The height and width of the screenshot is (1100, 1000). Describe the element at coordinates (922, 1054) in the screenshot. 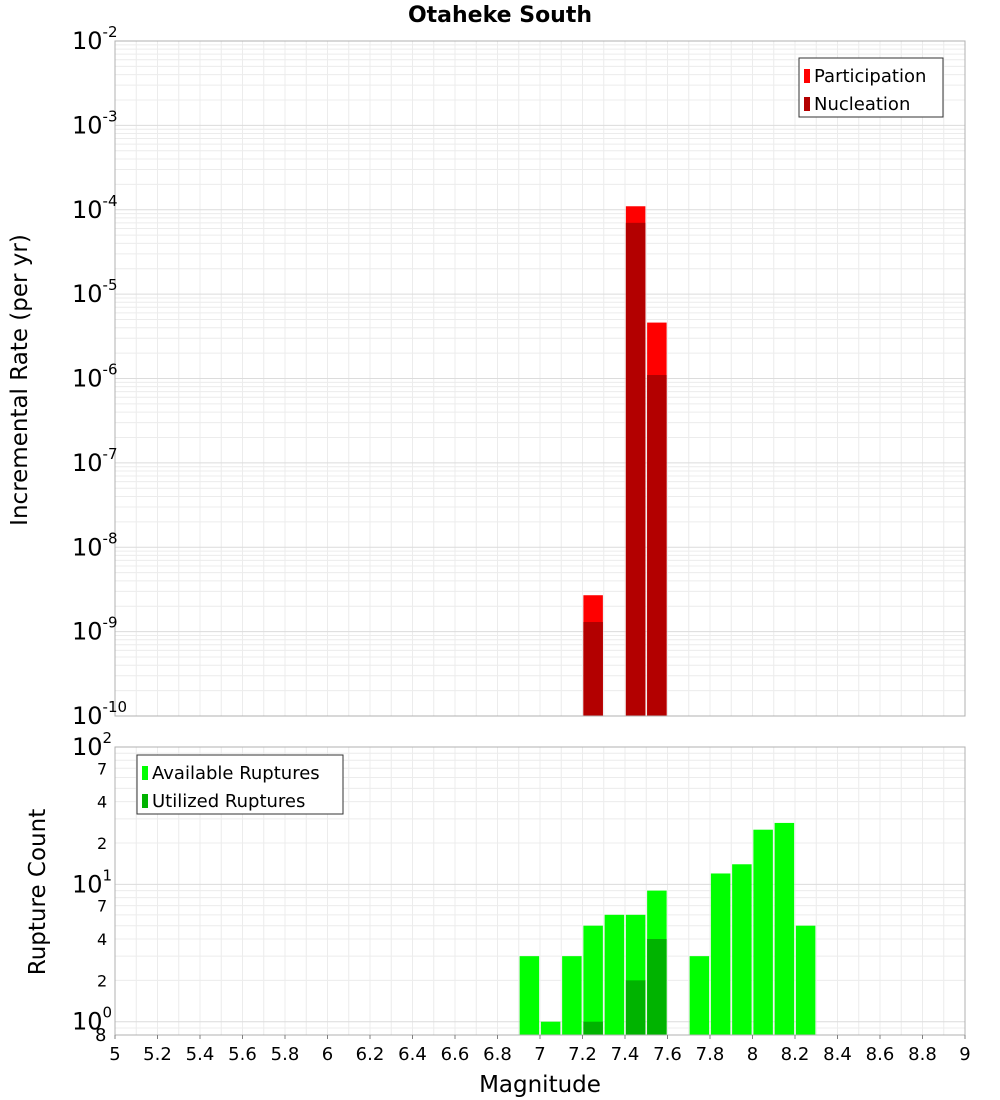

I see `x-tick-label: 8.8` at that location.